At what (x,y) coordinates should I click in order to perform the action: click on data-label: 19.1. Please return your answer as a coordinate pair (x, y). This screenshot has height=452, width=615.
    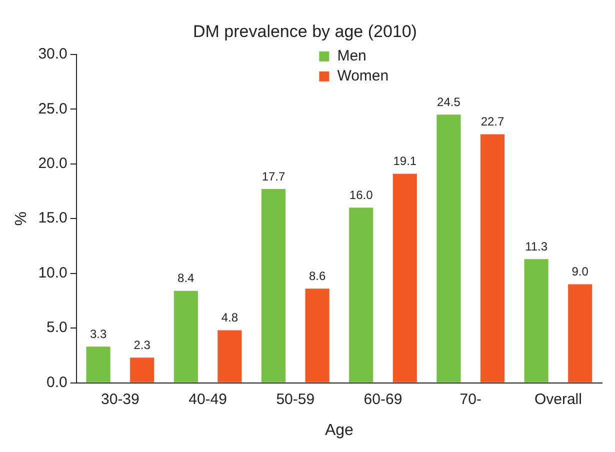
    Looking at the image, I should click on (405, 161).